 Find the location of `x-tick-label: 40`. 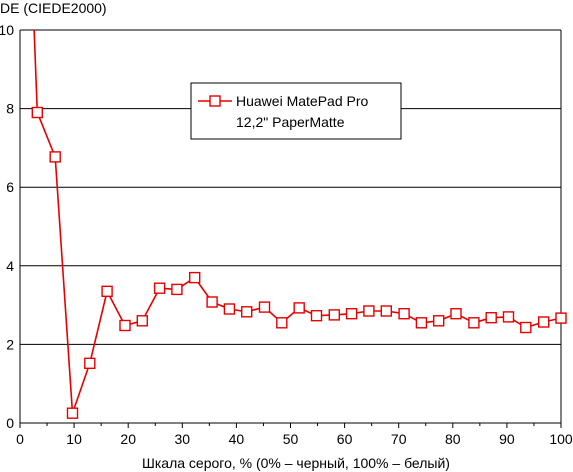

x-tick-label: 40 is located at coordinates (237, 439).